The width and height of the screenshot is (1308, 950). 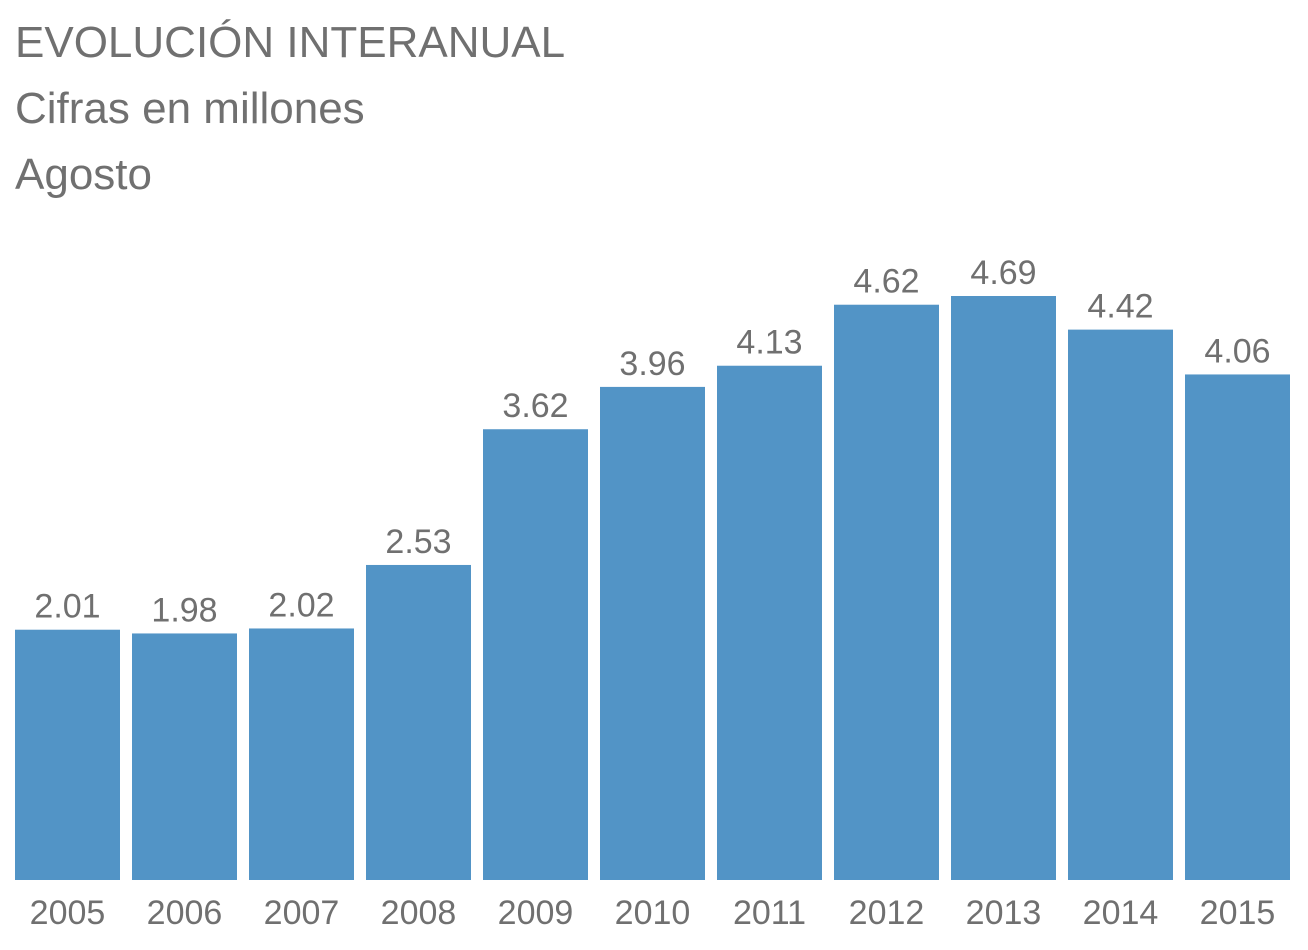 What do you see at coordinates (652, 364) in the screenshot?
I see `value-label-2010: 3.96` at bounding box center [652, 364].